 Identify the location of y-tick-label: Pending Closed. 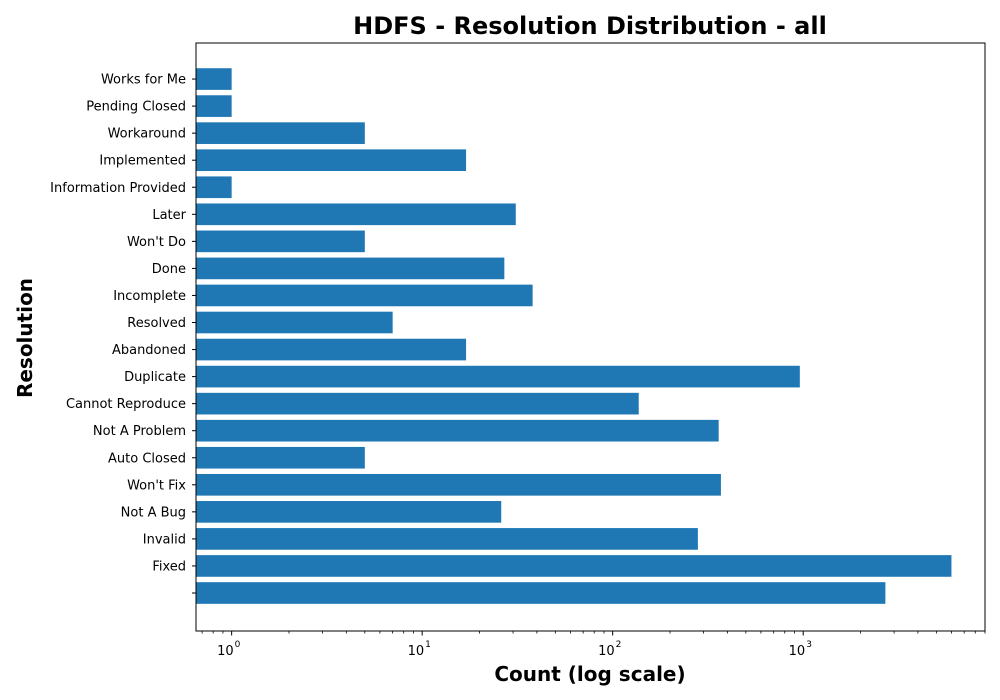
(136, 107).